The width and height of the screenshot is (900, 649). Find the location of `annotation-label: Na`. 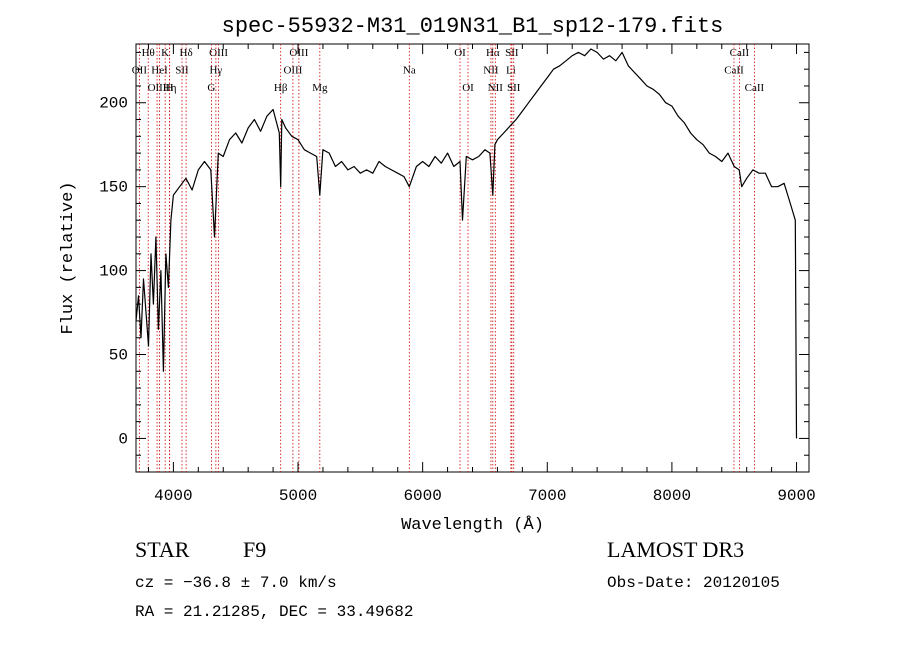

annotation-label: Na is located at coordinates (409, 71).